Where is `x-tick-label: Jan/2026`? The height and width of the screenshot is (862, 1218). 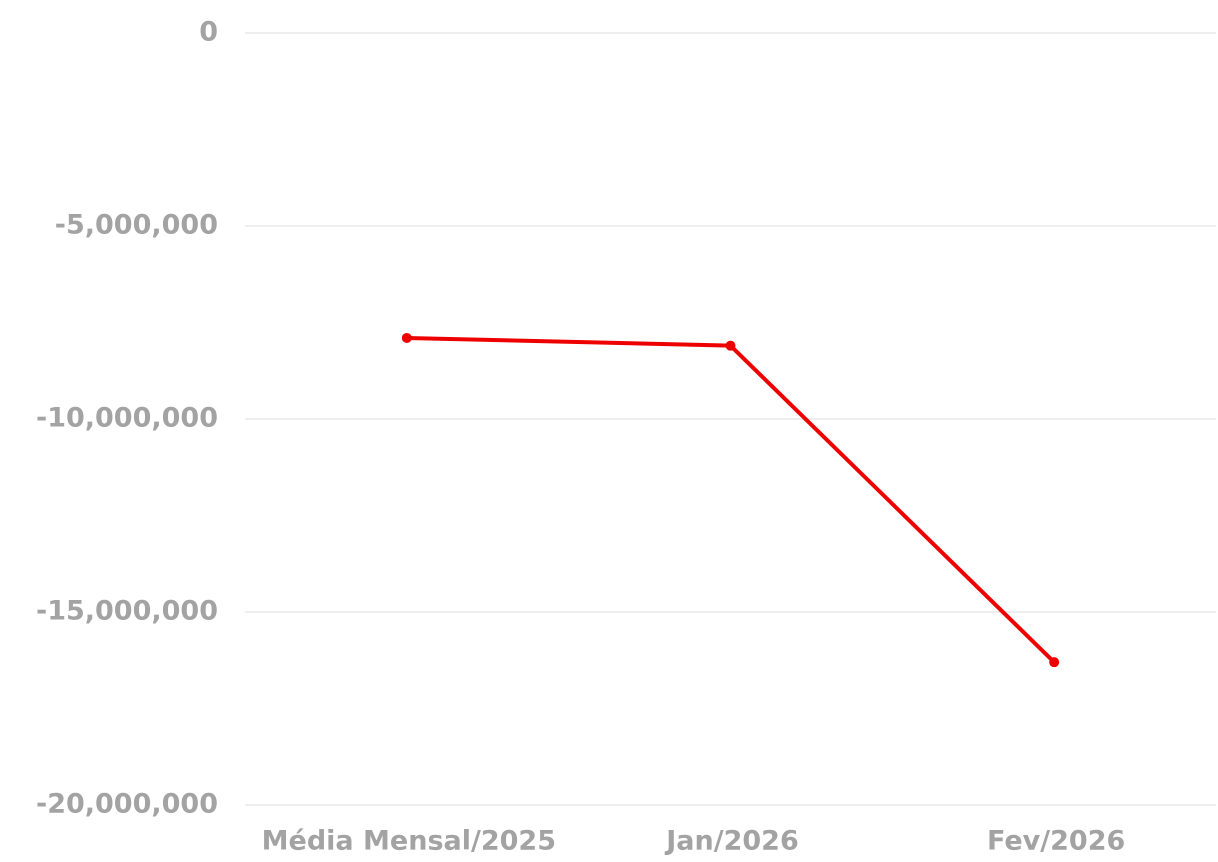 x-tick-label: Jan/2026 is located at coordinates (731, 841).